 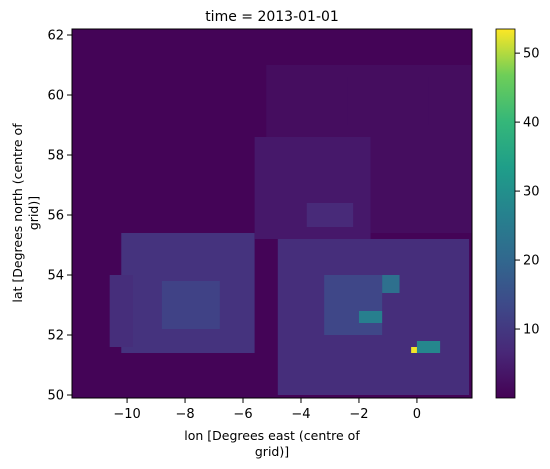 What do you see at coordinates (531, 261) in the screenshot?
I see `colorbar-tick-label: 20` at bounding box center [531, 261].